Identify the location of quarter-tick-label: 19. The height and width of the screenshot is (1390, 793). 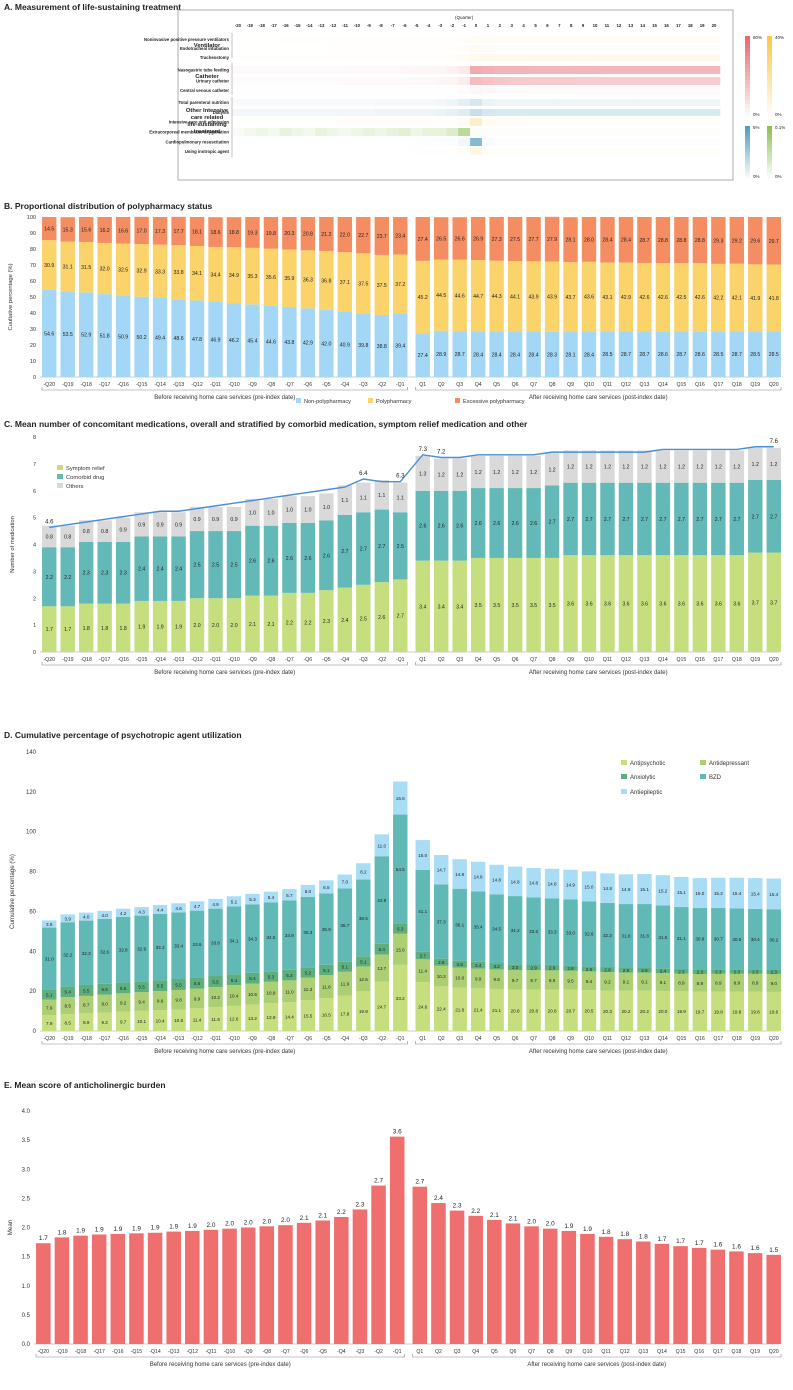
(702, 25).